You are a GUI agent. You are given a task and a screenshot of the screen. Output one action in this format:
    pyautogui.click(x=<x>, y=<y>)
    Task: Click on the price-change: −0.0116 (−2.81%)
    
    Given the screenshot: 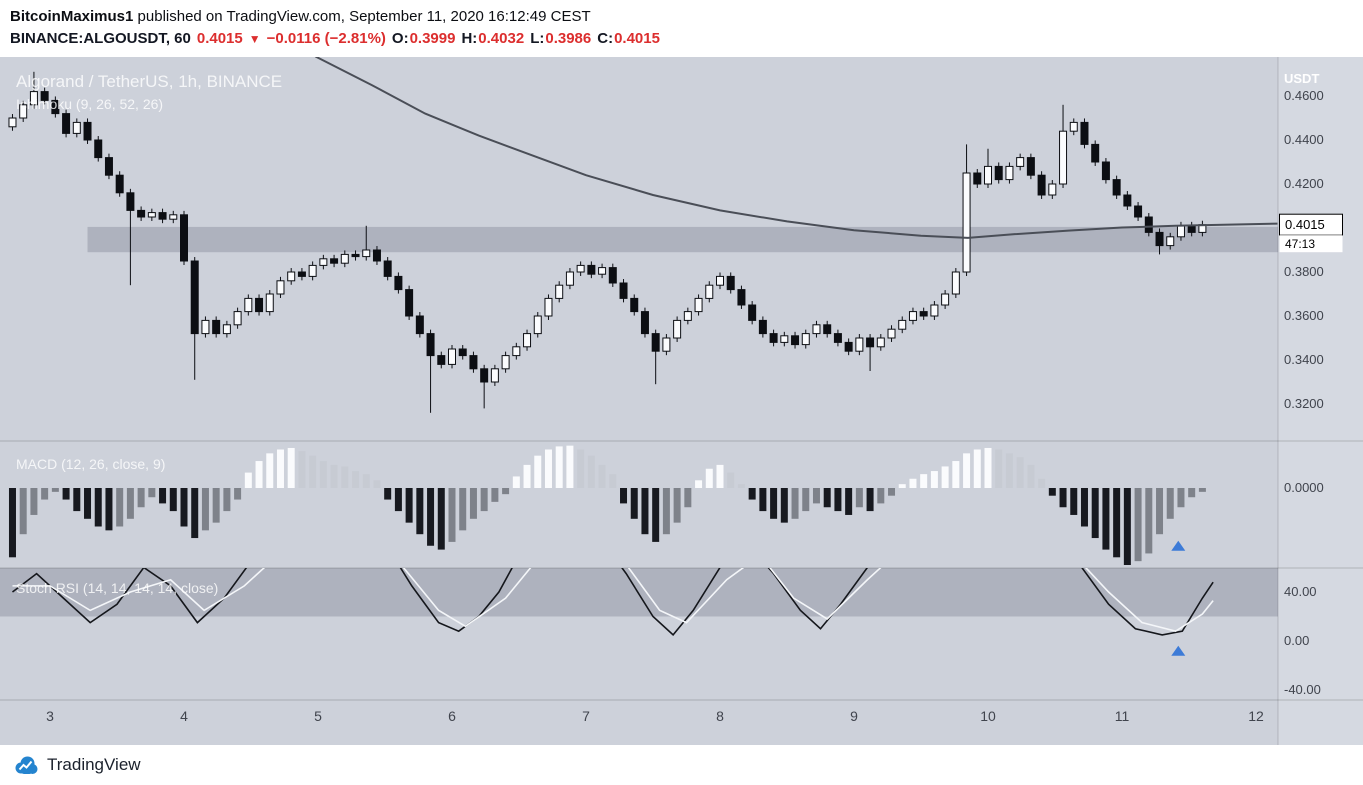 What is the action you would take?
    pyautogui.click(x=326, y=38)
    